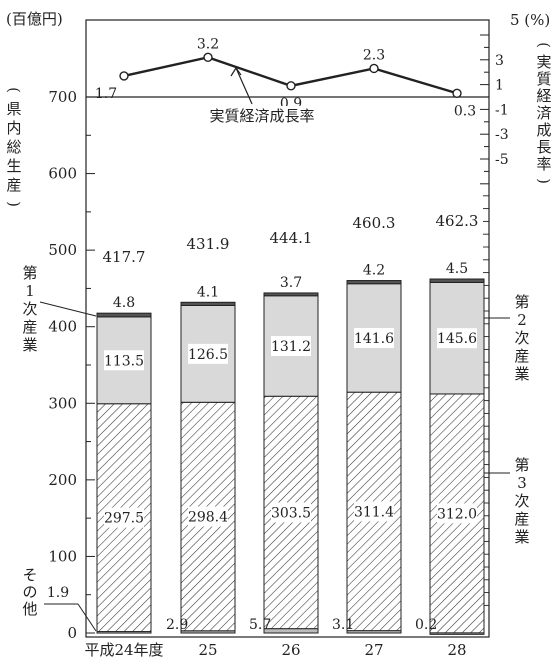  What do you see at coordinates (522, 483) in the screenshot?
I see `tertiary-industry-label-char: 3` at bounding box center [522, 483].